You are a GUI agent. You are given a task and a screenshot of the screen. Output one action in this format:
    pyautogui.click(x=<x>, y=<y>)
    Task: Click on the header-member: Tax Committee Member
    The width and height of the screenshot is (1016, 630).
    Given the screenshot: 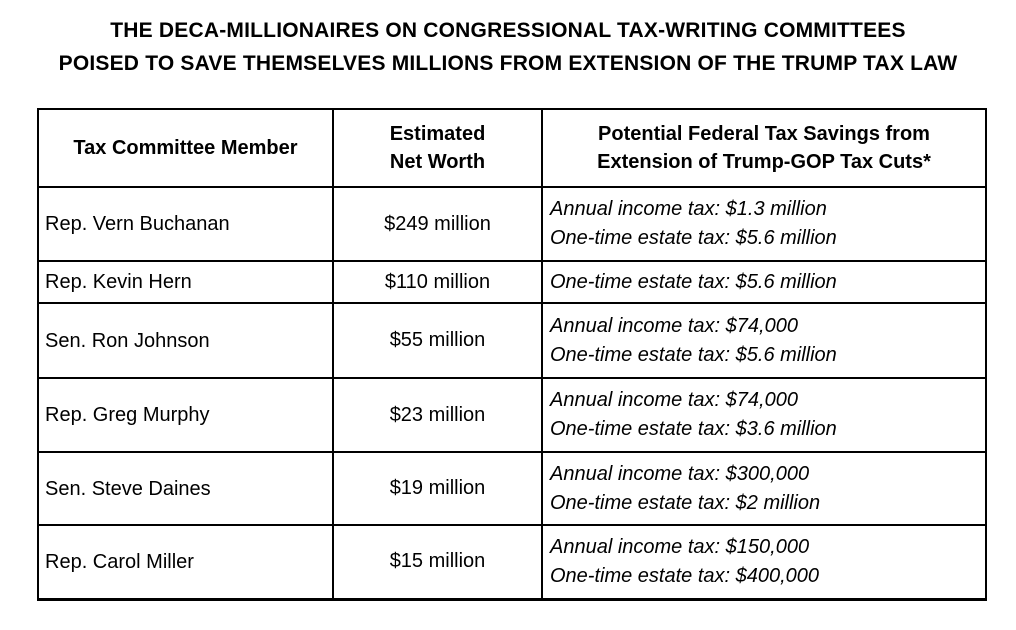 What is the action you would take?
    pyautogui.click(x=185, y=148)
    